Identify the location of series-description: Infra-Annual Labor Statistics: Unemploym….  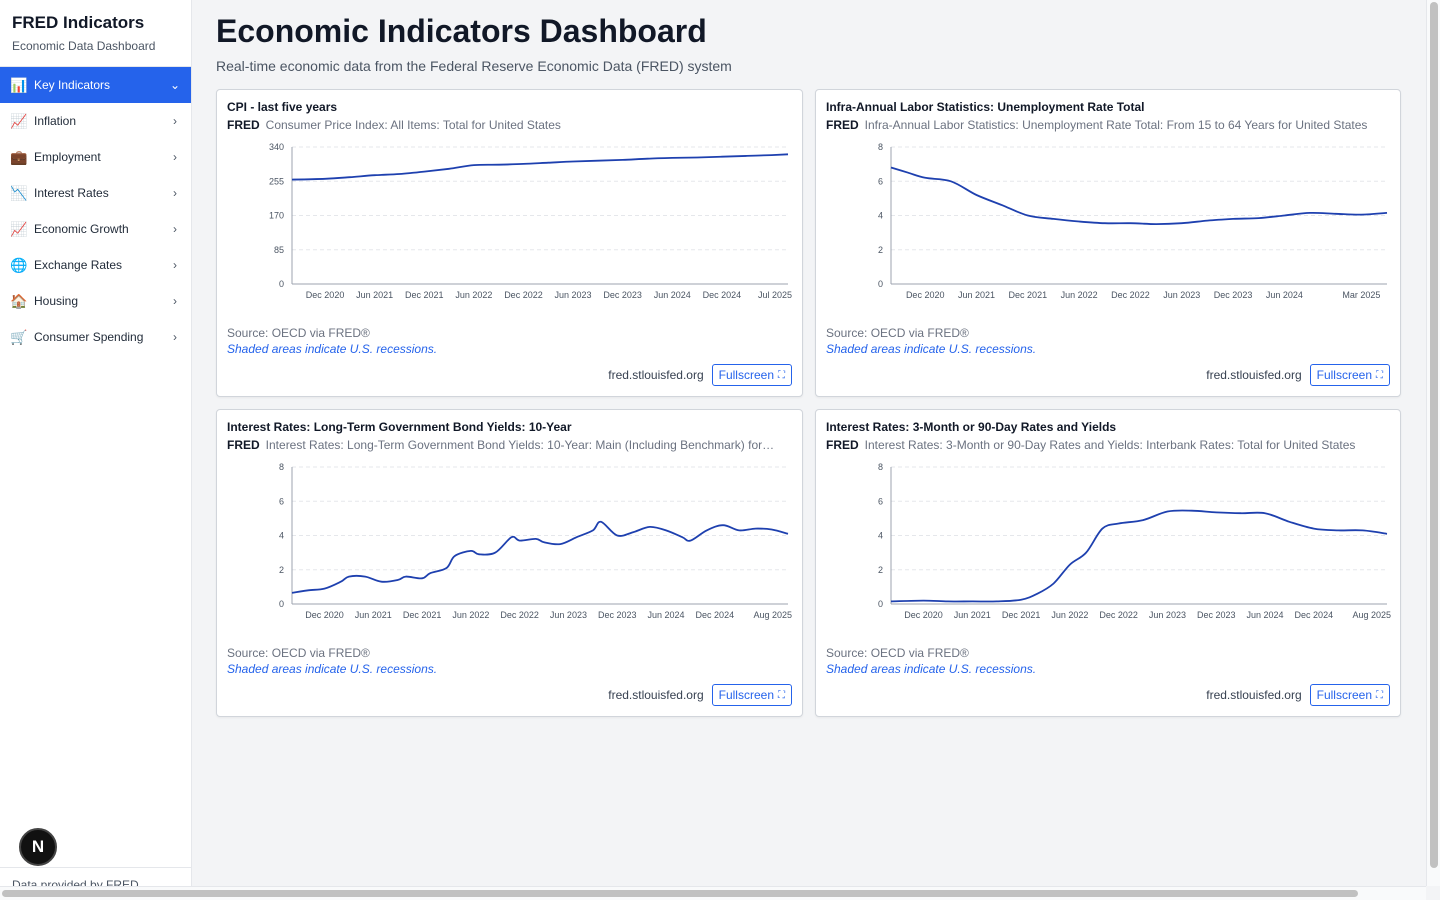
(1116, 125).